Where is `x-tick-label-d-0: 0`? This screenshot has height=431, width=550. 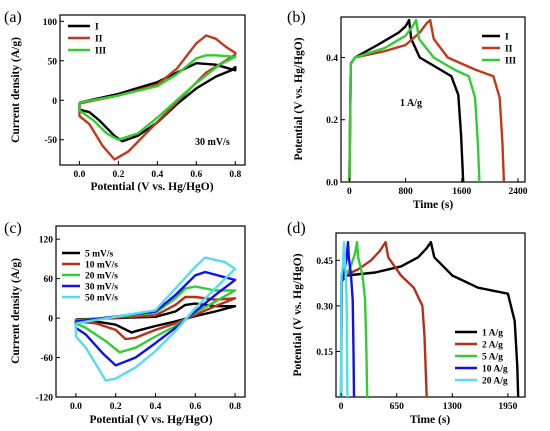
x-tick-label-d-0: 0 is located at coordinates (341, 407).